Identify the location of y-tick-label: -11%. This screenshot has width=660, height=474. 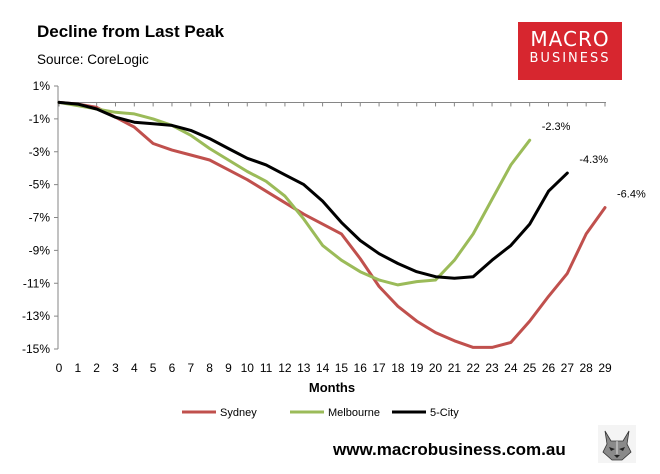
(36, 283).